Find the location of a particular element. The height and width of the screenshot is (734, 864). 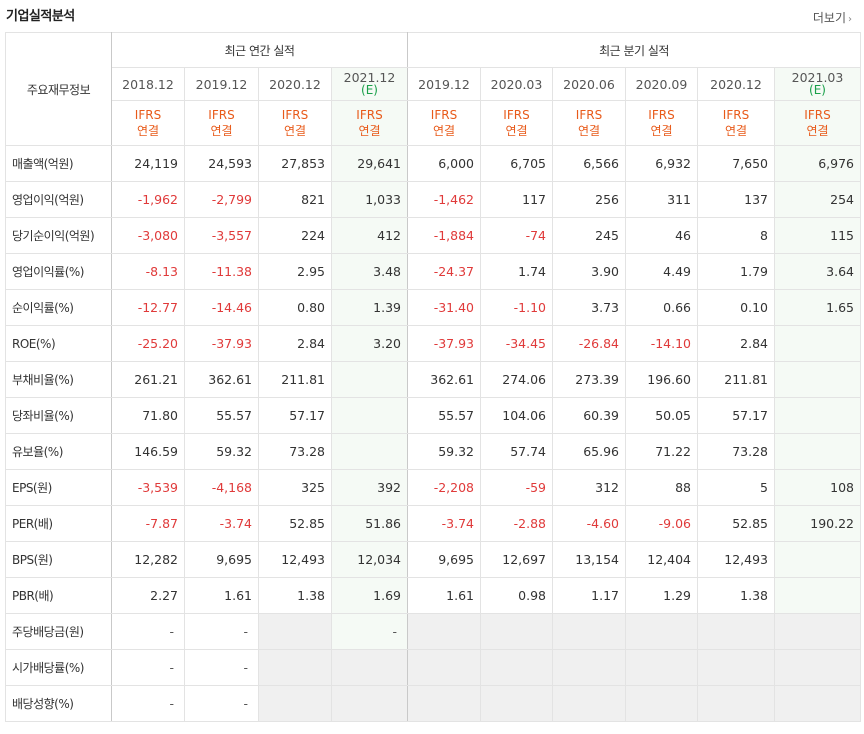

value-cell: 71.80 is located at coordinates (148, 415).